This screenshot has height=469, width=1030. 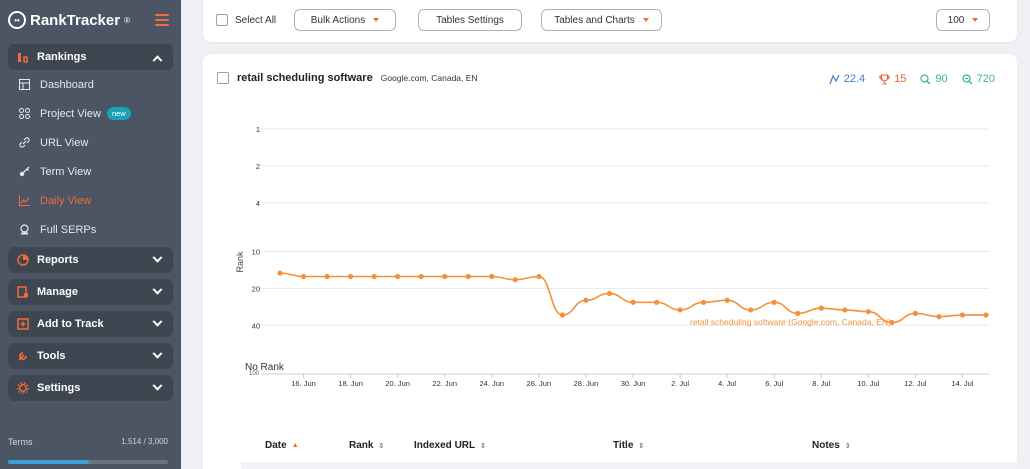 What do you see at coordinates (601, 20) in the screenshot?
I see `tables-charts-dropdown: Tables and Charts` at bounding box center [601, 20].